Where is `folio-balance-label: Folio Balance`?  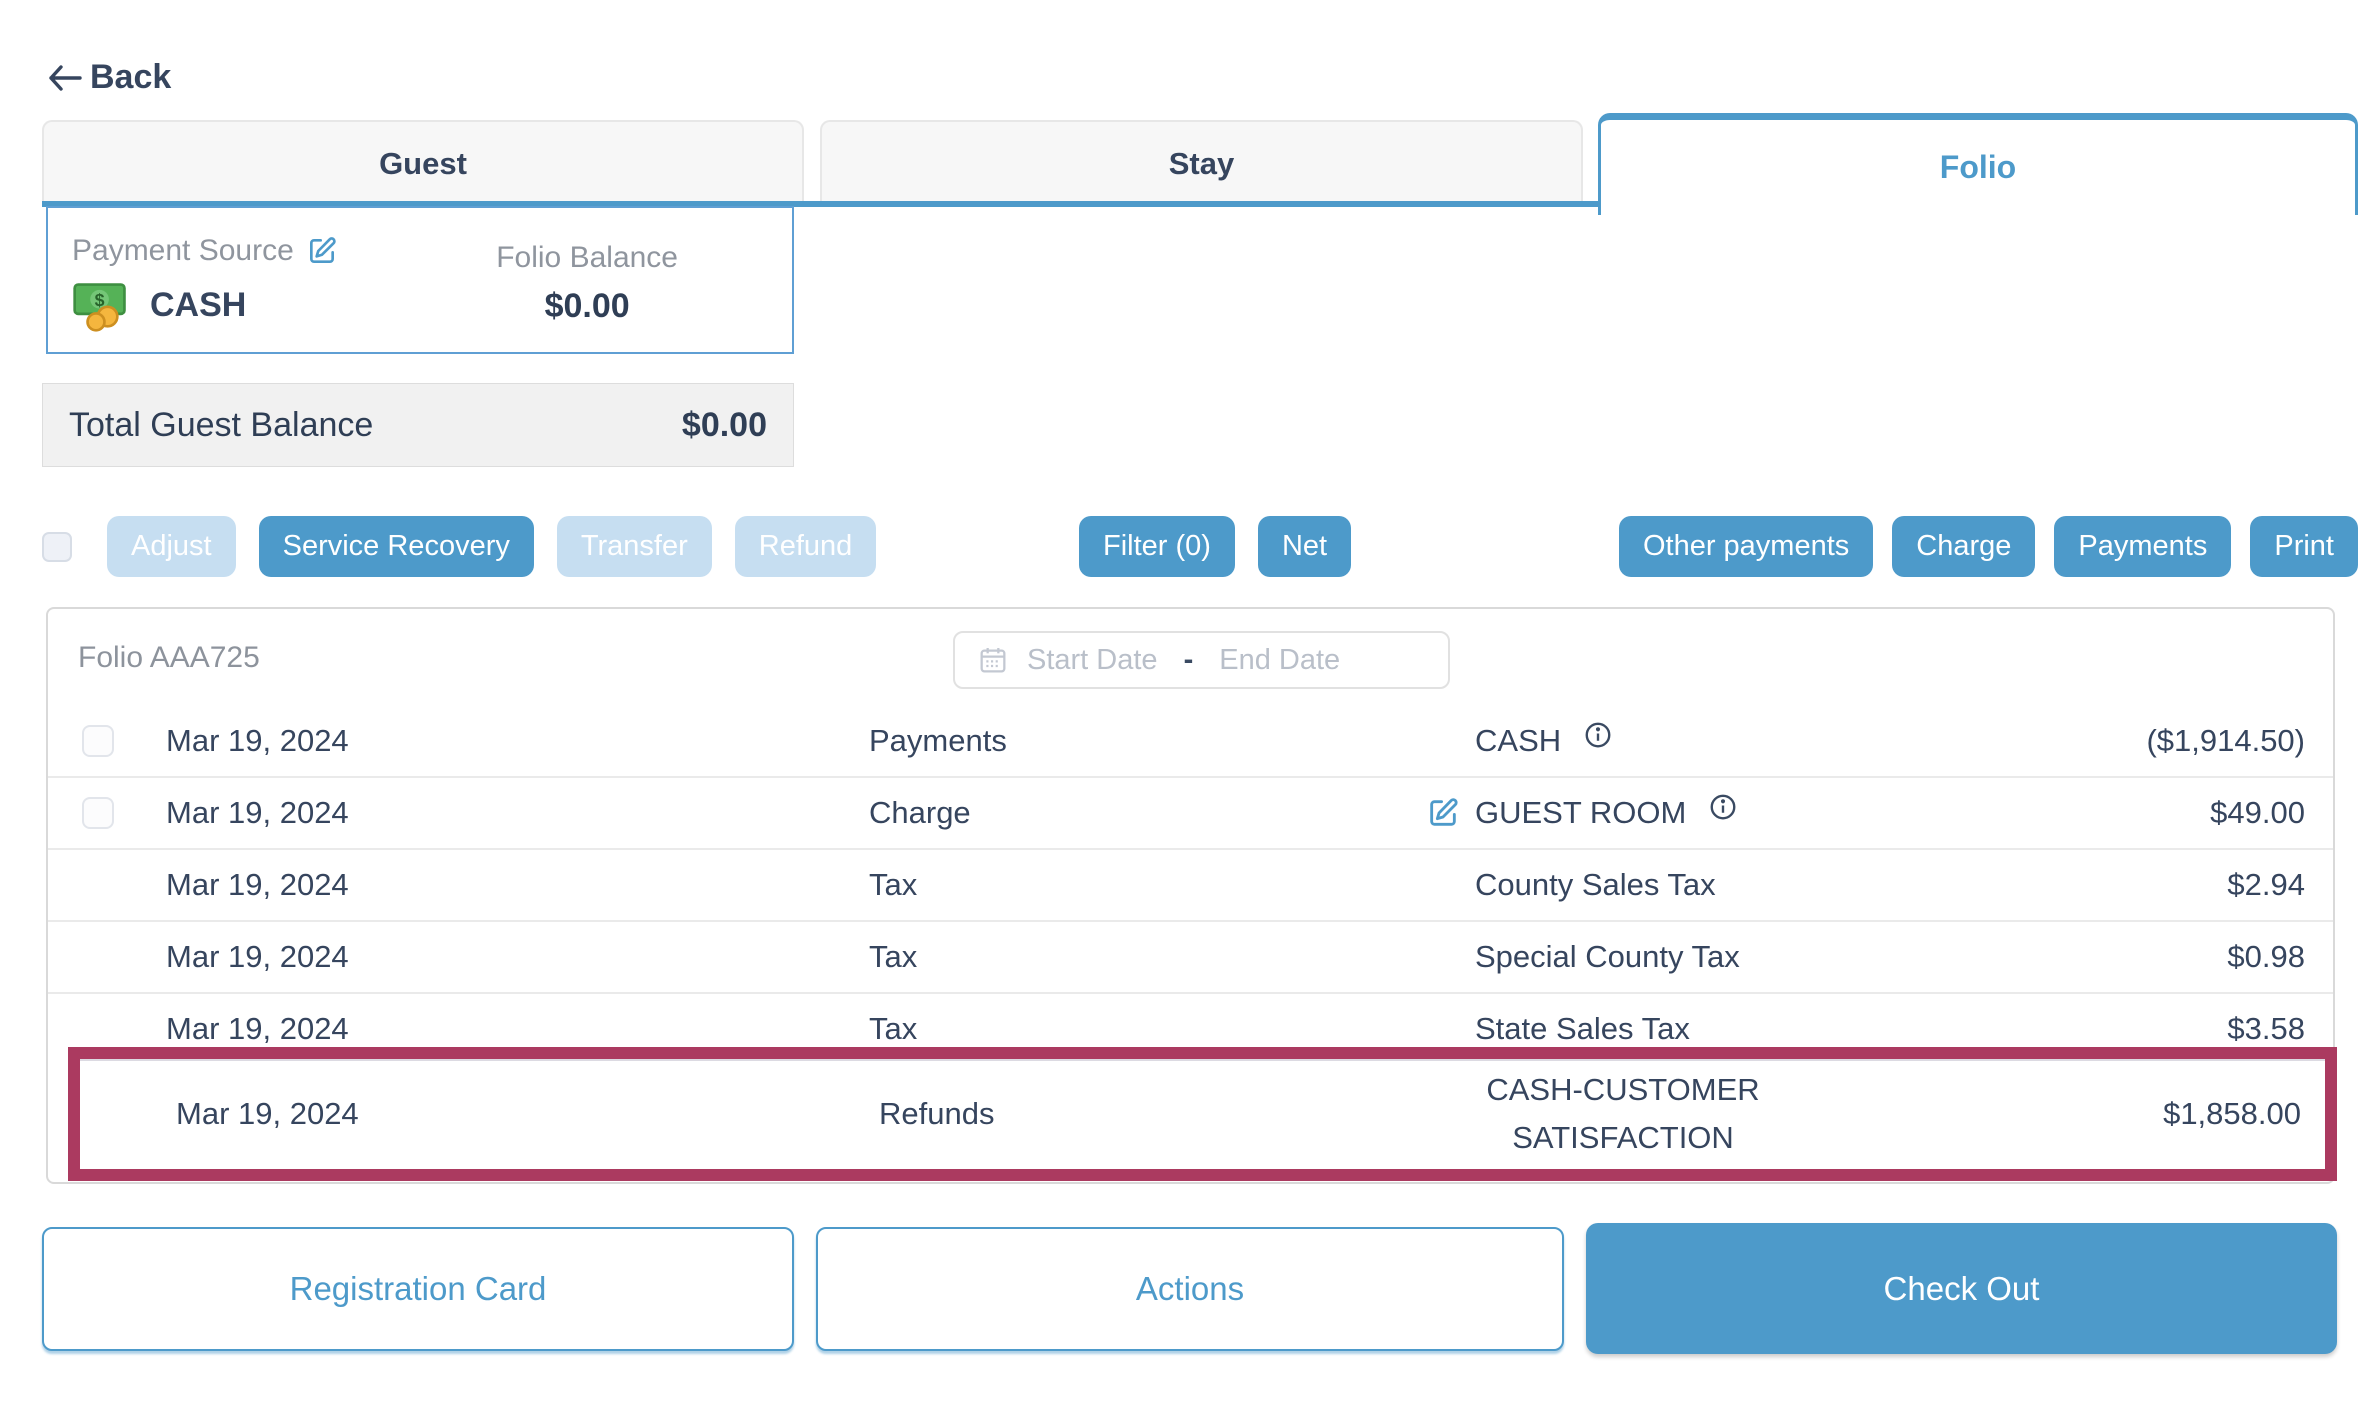 folio-balance-label: Folio Balance is located at coordinates (587, 257).